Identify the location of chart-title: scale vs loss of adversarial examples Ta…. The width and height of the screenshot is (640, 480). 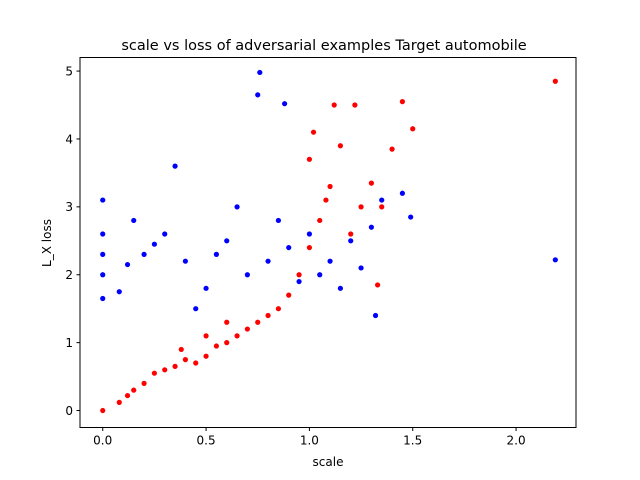
(323, 46).